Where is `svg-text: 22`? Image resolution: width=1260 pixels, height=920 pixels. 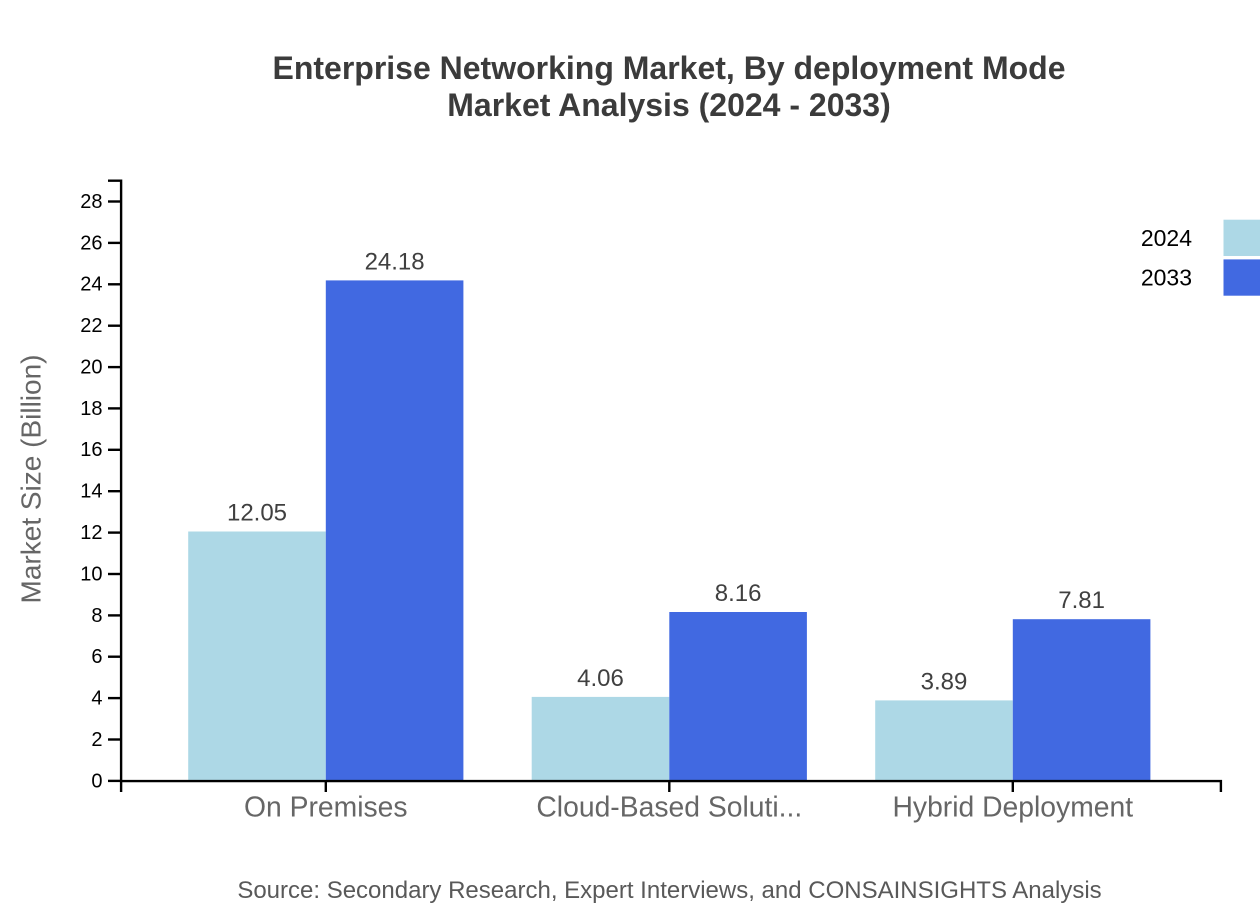 svg-text: 22 is located at coordinates (91, 326).